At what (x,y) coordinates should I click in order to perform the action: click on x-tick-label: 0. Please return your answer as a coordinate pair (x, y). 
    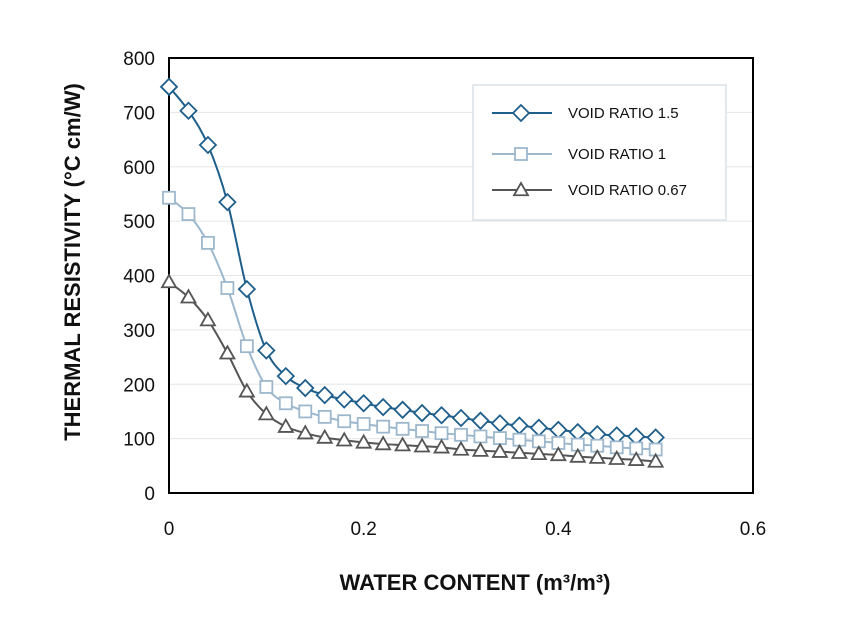
    Looking at the image, I should click on (169, 529).